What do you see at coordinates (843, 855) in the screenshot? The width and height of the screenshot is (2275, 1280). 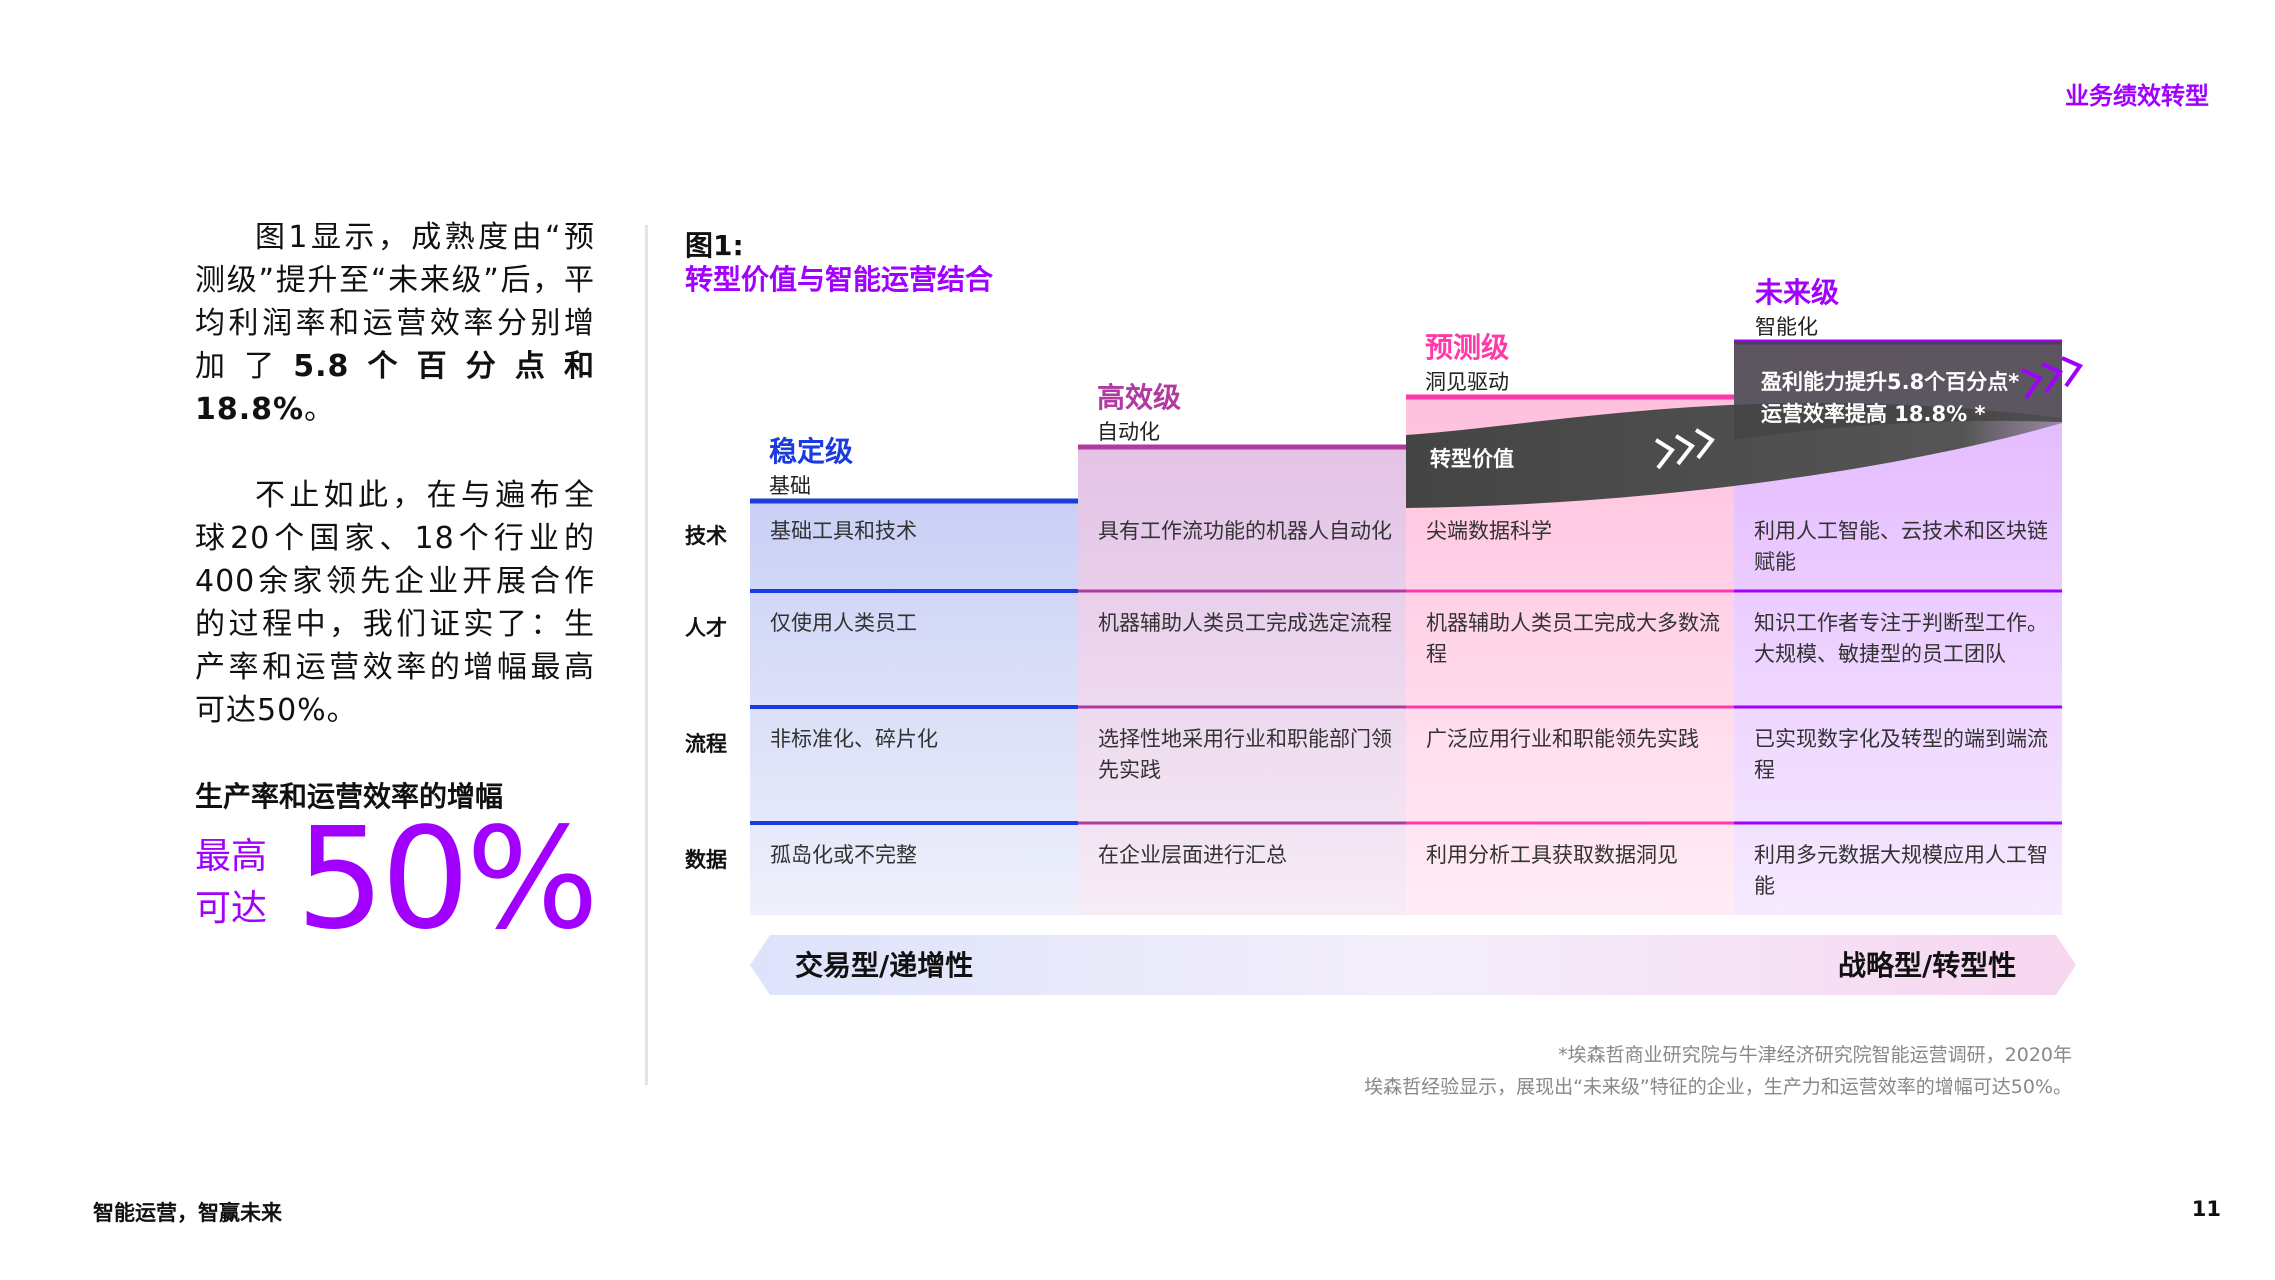 I see `cell-data-stable: 孤岛化或不完整` at bounding box center [843, 855].